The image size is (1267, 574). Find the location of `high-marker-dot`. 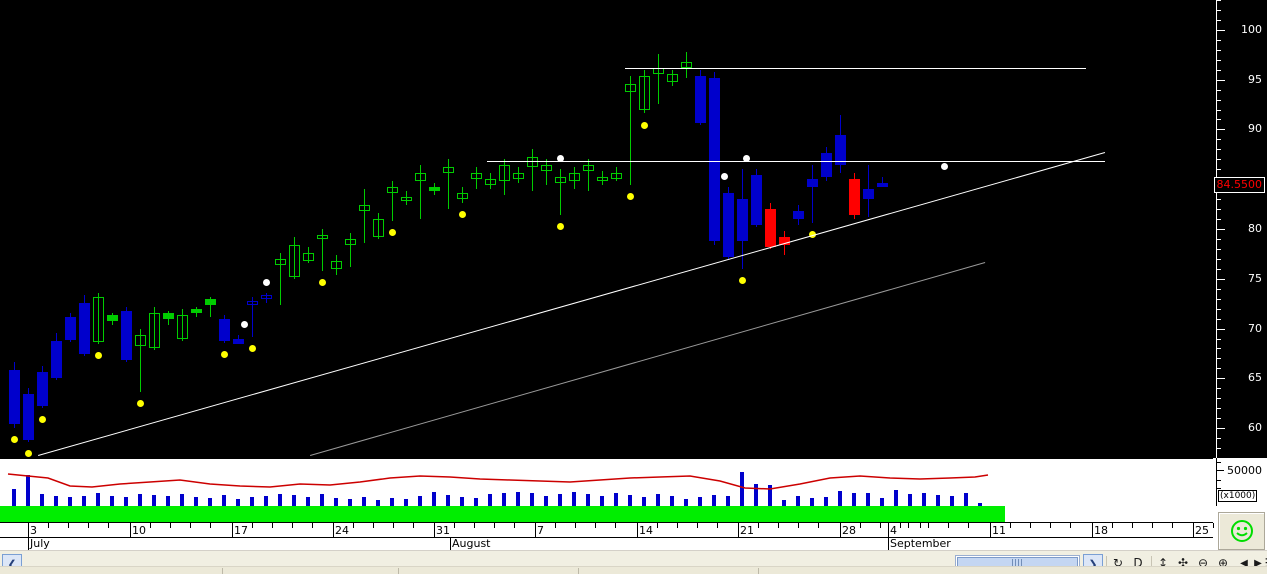

high-marker-dot is located at coordinates (266, 282).